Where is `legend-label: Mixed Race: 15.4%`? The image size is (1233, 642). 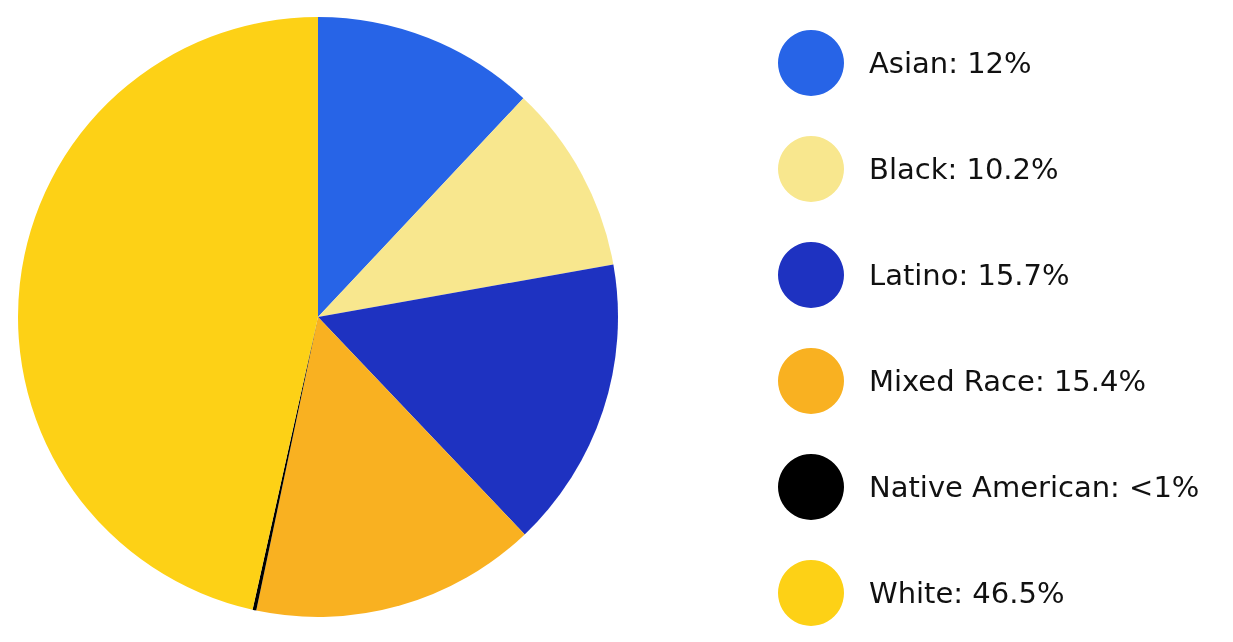 legend-label: Mixed Race: 15.4% is located at coordinates (1008, 381).